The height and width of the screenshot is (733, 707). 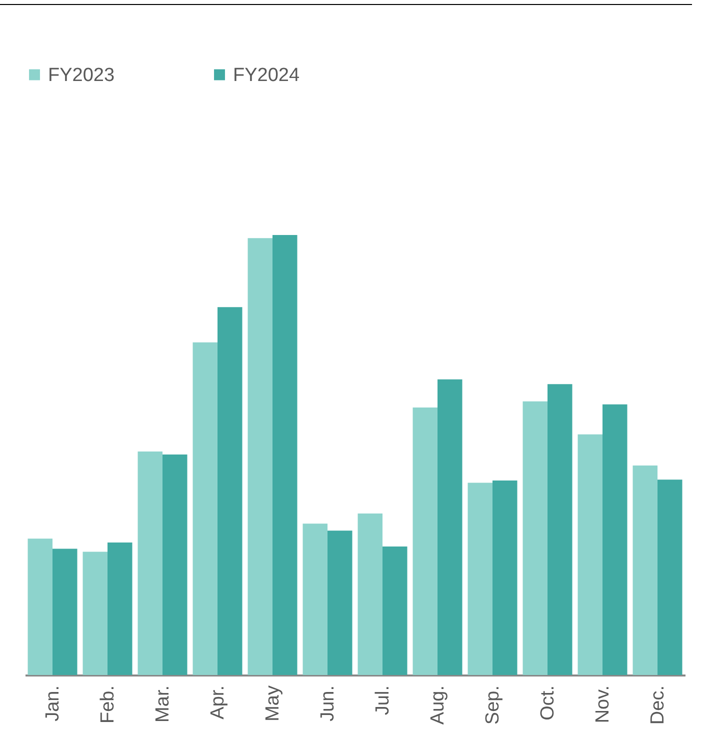 I want to click on legend-label: FY2023, so click(x=81, y=75).